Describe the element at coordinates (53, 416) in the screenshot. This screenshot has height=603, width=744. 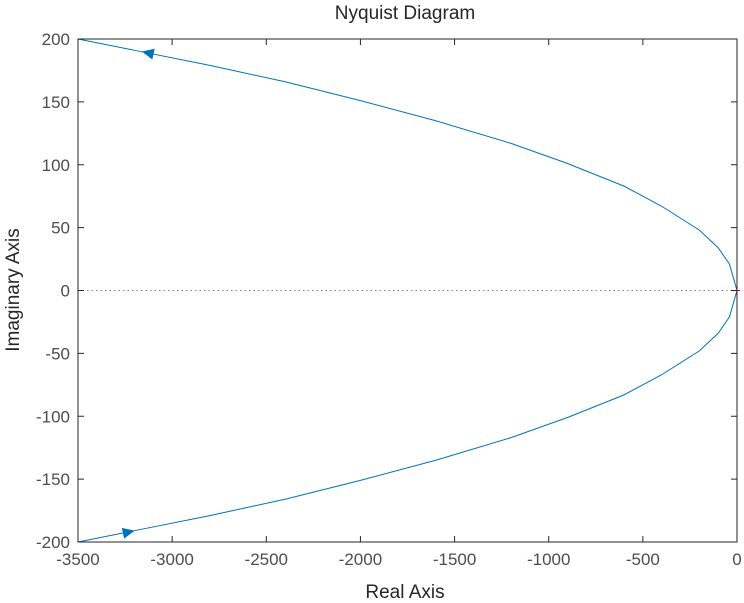
I see `y-tick-label: -100` at that location.